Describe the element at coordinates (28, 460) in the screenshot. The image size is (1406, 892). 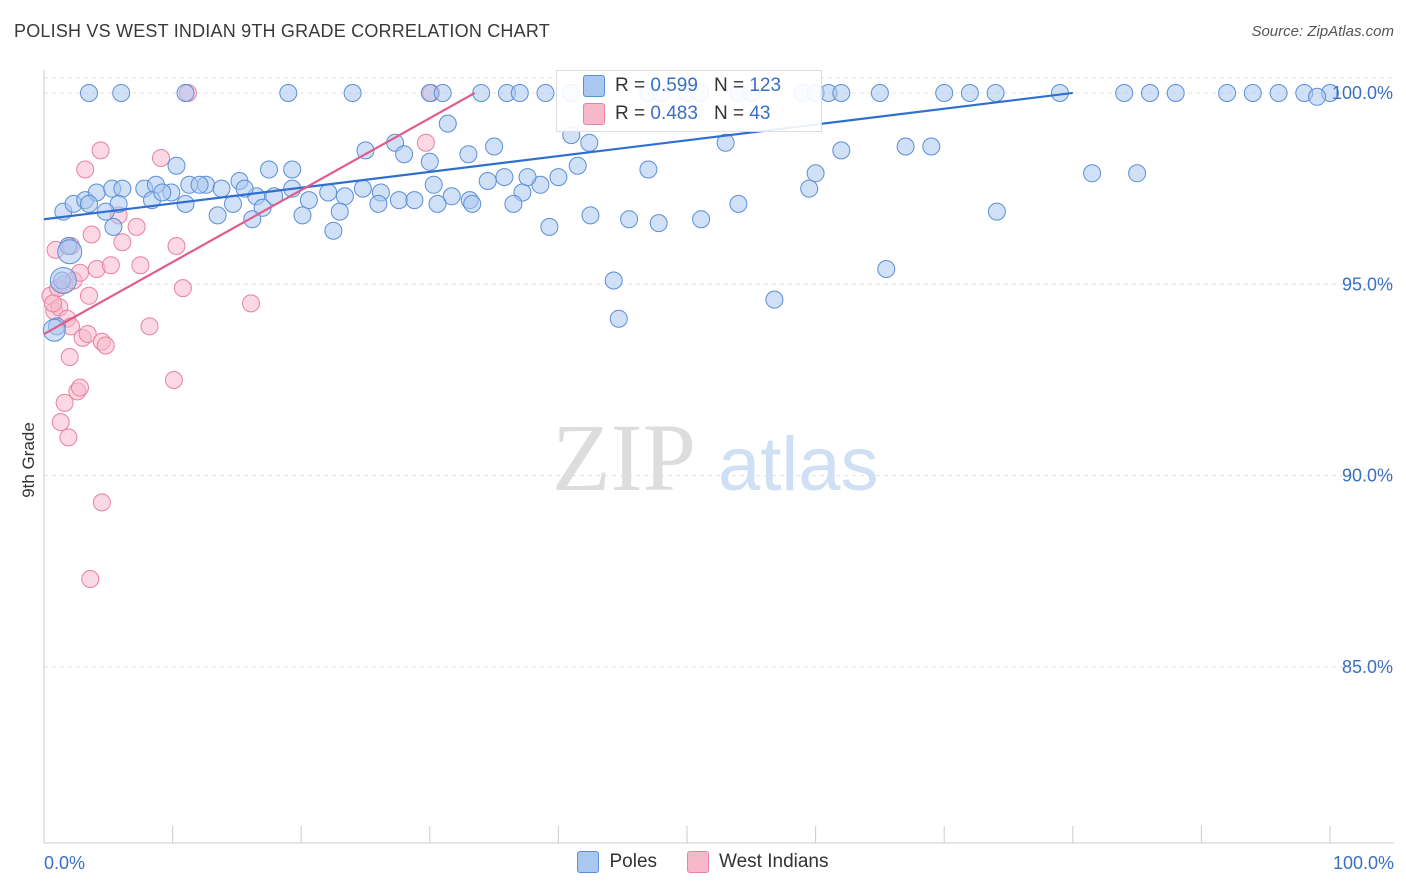
I see `y-axis-label: 9th Grade` at that location.